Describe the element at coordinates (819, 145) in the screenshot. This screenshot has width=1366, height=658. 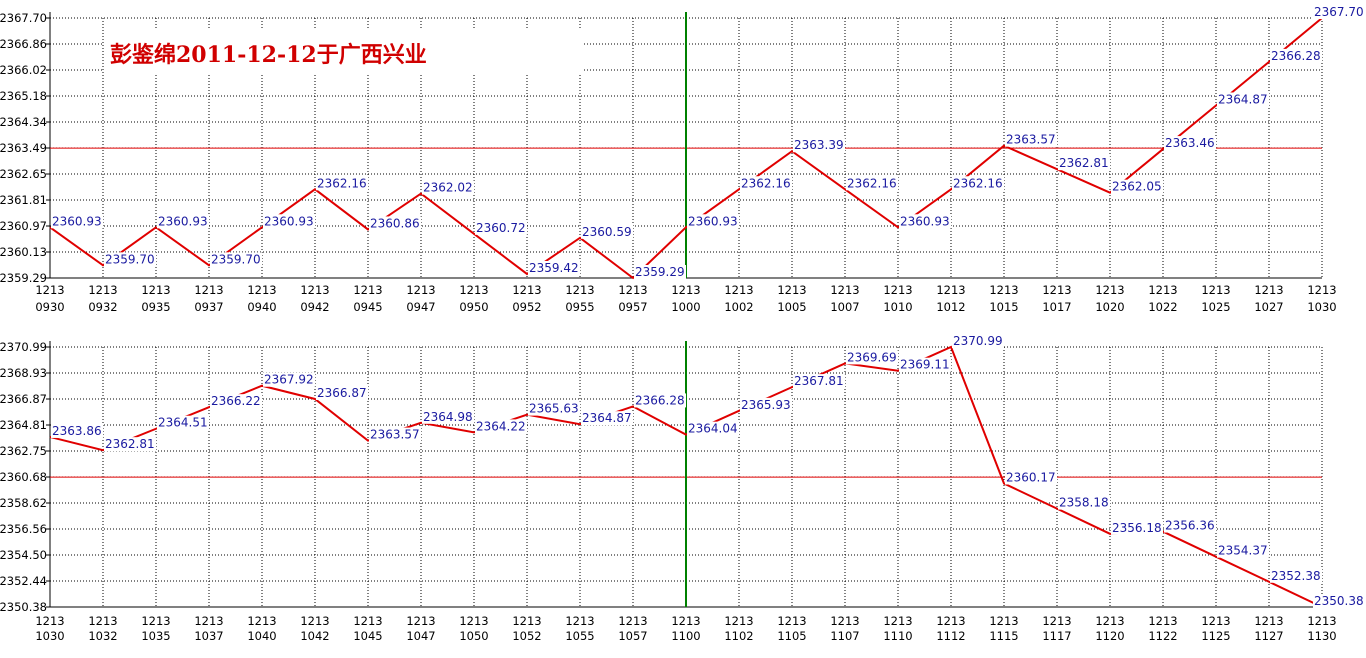
I see `data-label: 2363.39` at that location.